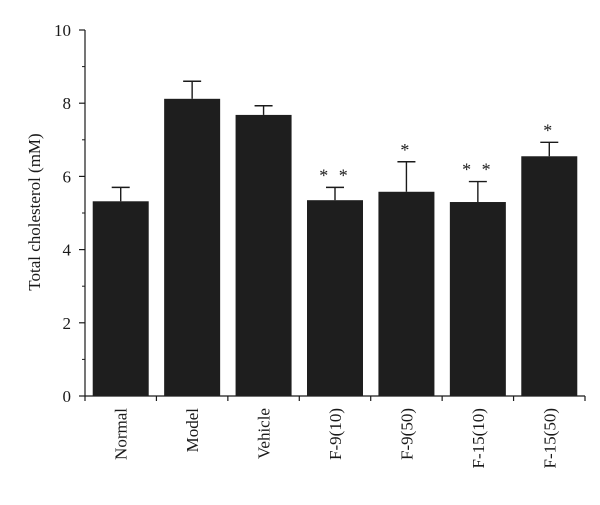 Image resolution: width=600 pixels, height=505 pixels. Describe the element at coordinates (121, 434) in the screenshot. I see `x-tick-label: Normal` at that location.